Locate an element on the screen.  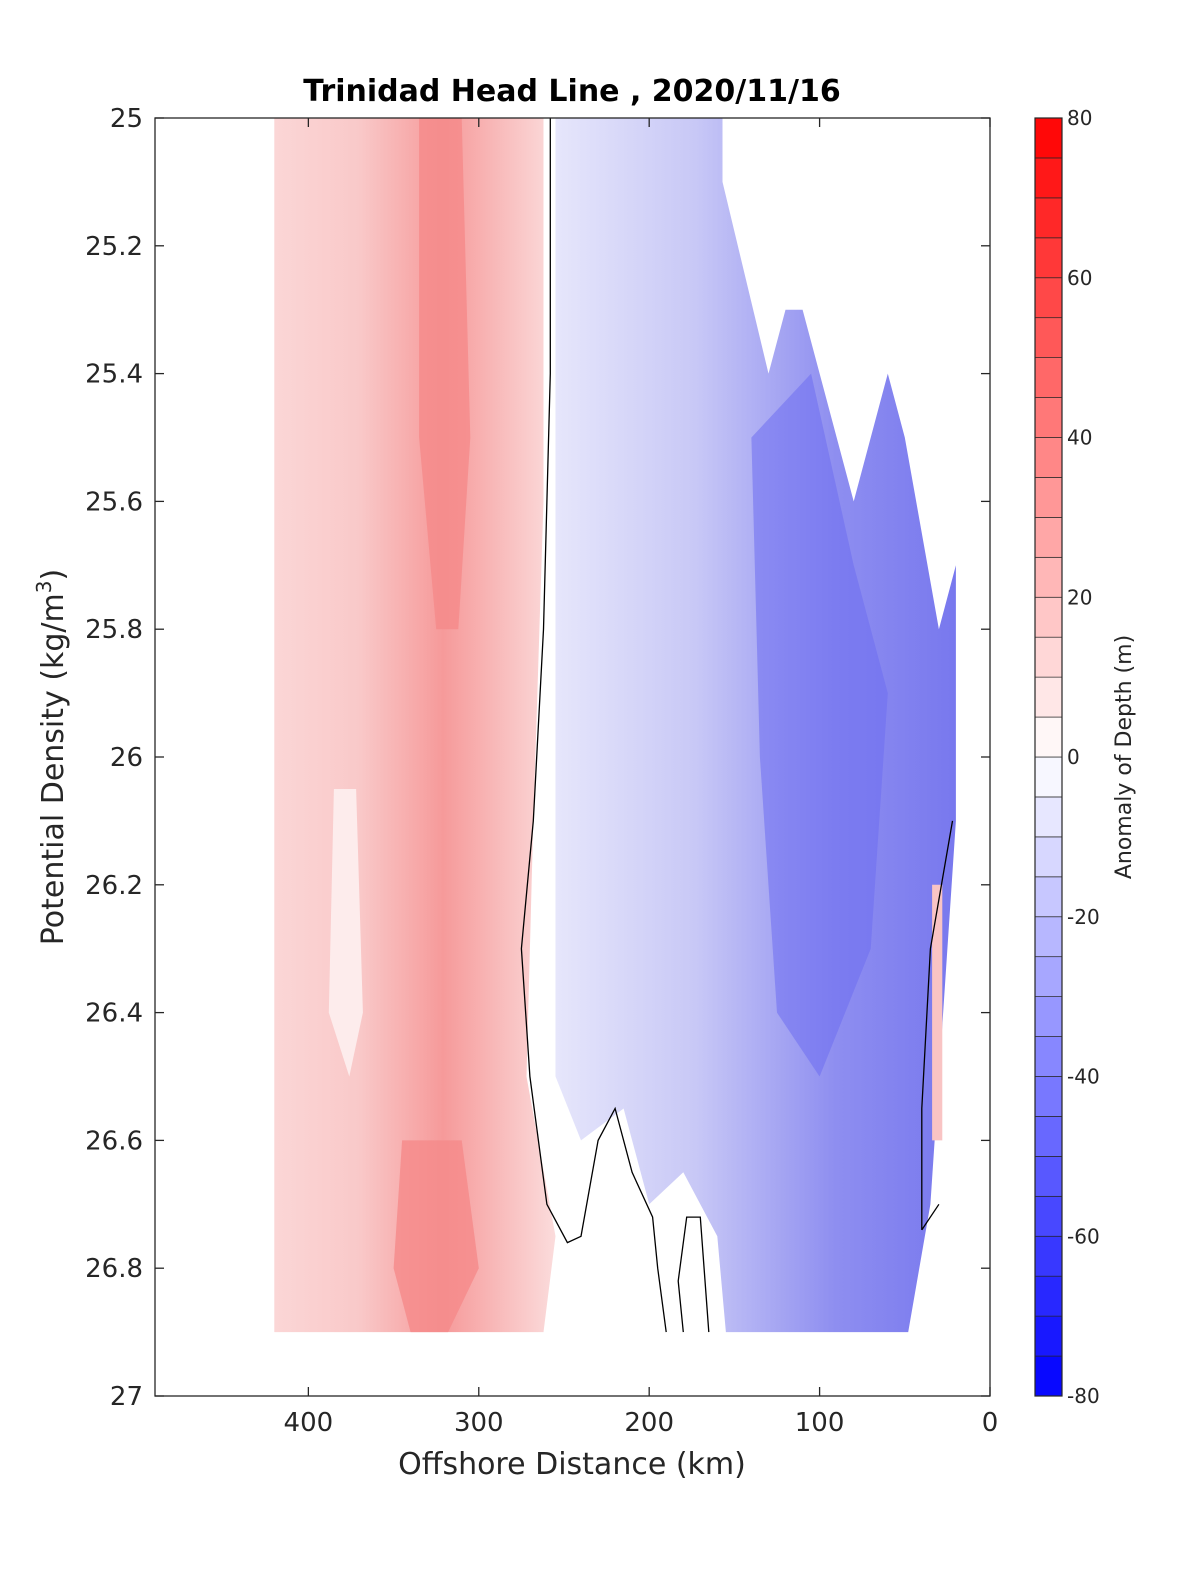
colorbar-tick-0: 0 is located at coordinates (1073, 757).